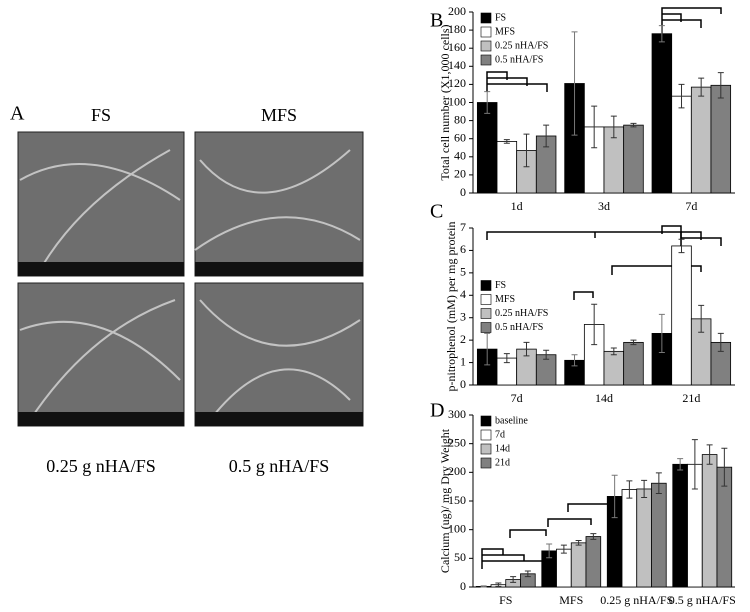  Describe the element at coordinates (457, 414) in the screenshot. I see `y-tick-label: 300` at that location.